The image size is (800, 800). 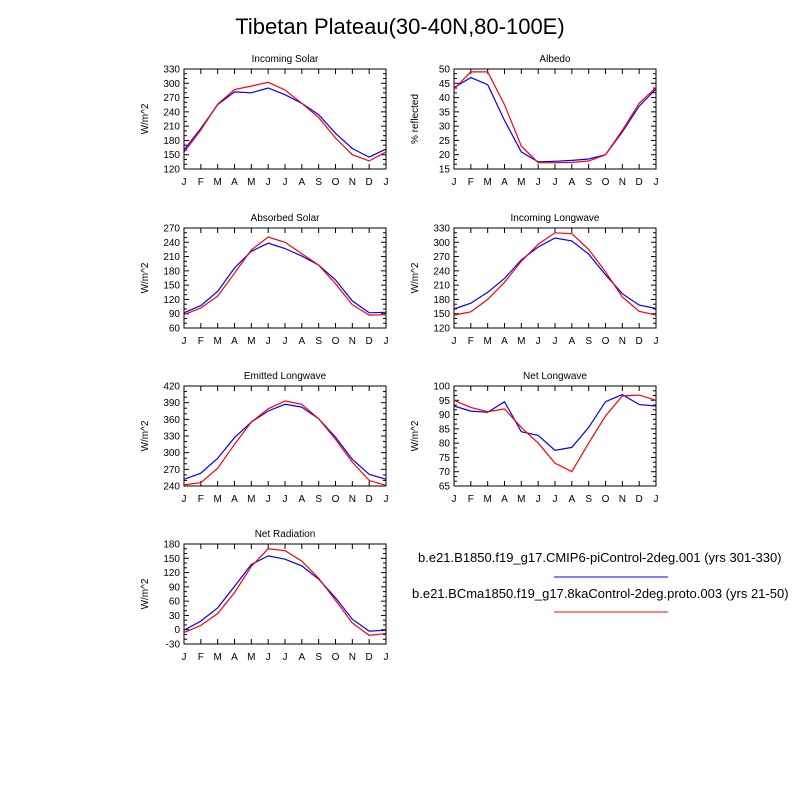 I want to click on ytick-label-4-6: 420, so click(x=171, y=387).